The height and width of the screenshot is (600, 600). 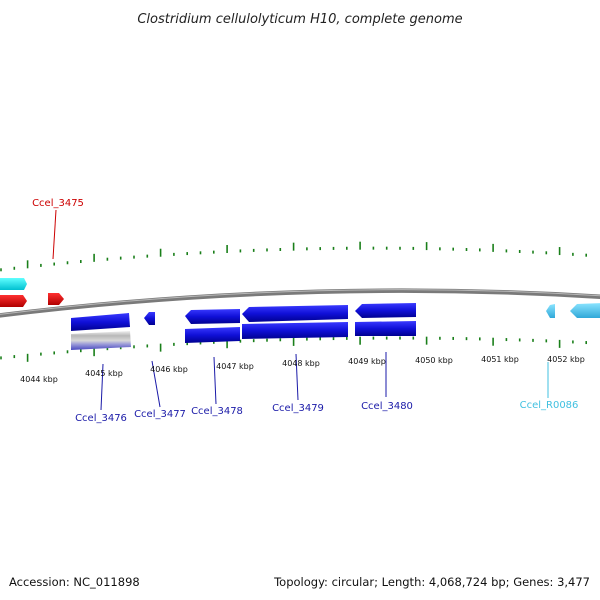 What do you see at coordinates (160, 414) in the screenshot?
I see `gene-label-ccel-3477: Ccel_3477` at bounding box center [160, 414].